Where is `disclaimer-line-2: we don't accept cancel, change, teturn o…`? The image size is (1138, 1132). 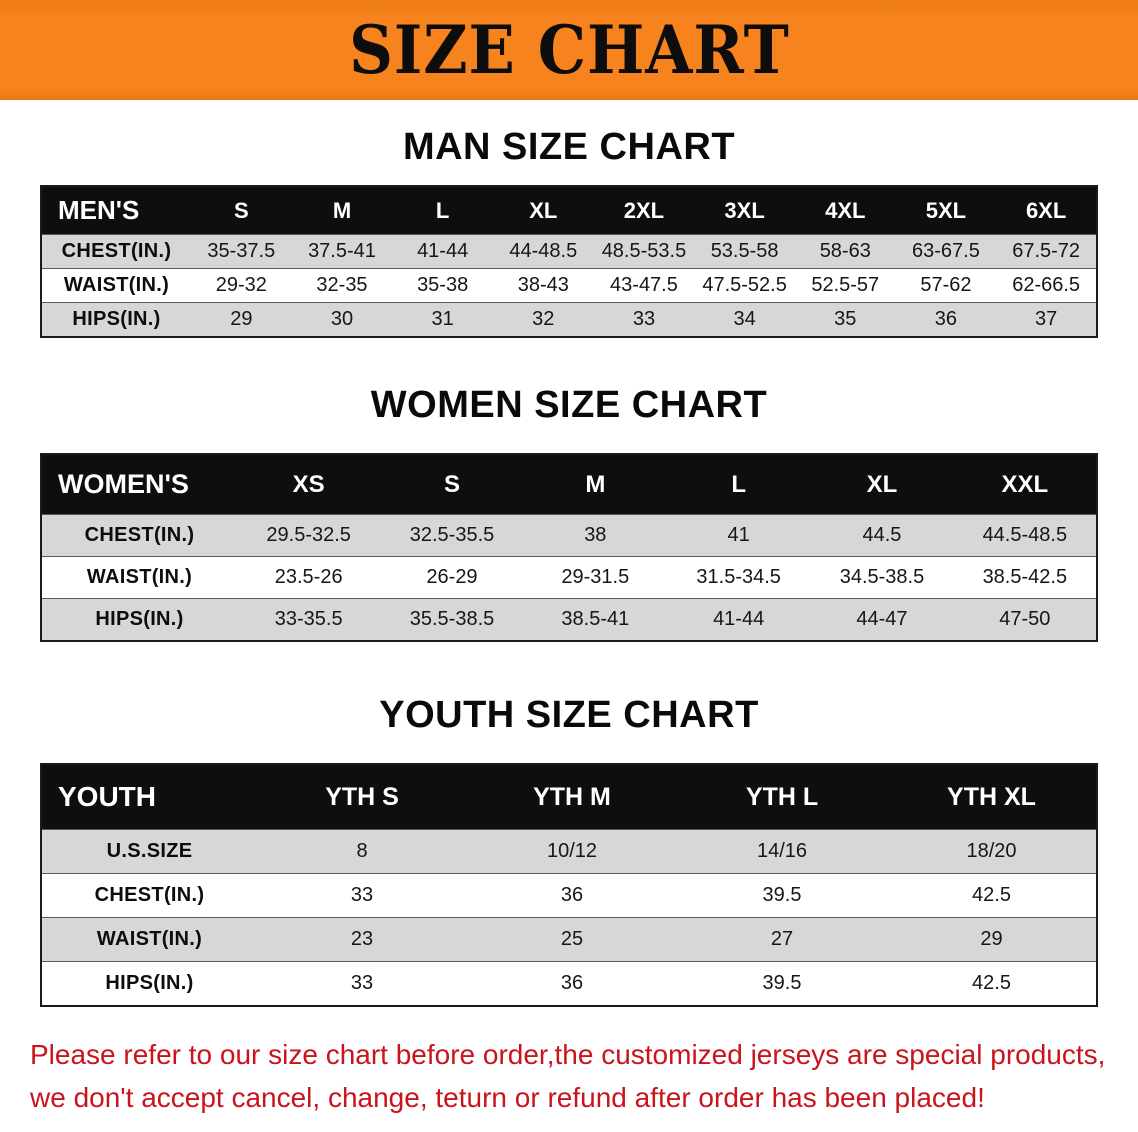
disclaimer-line-2: we don't accept cancel, change, teturn o… is located at coordinates (507, 1098).